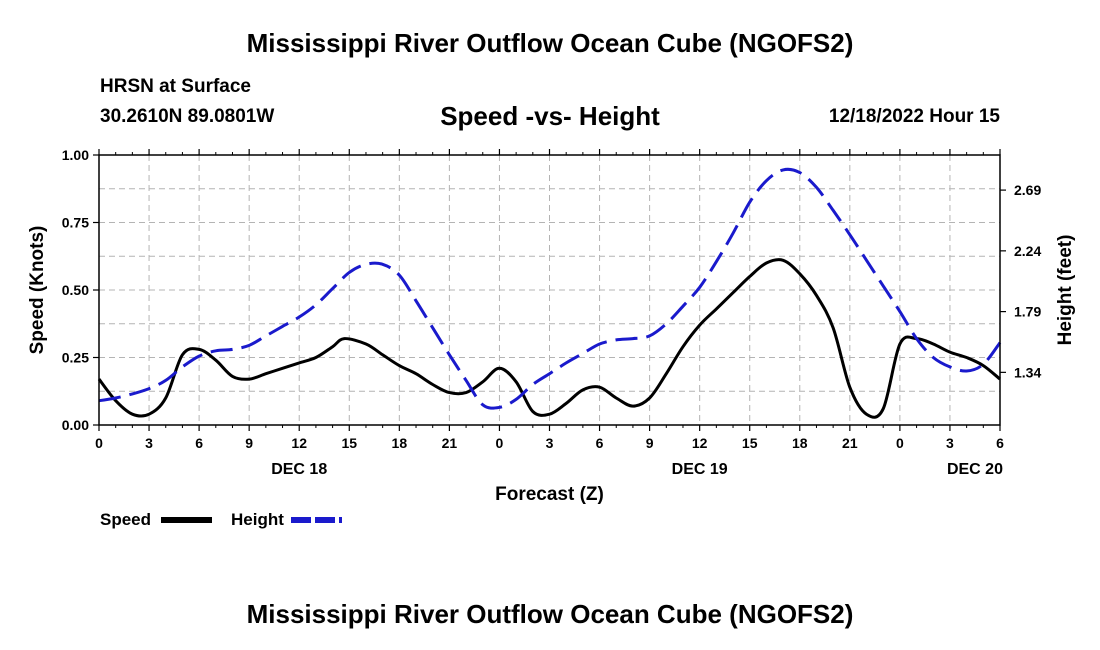 The width and height of the screenshot is (1100, 650). Describe the element at coordinates (75, 290) in the screenshot. I see `y-tick-label: 0.50` at that location.